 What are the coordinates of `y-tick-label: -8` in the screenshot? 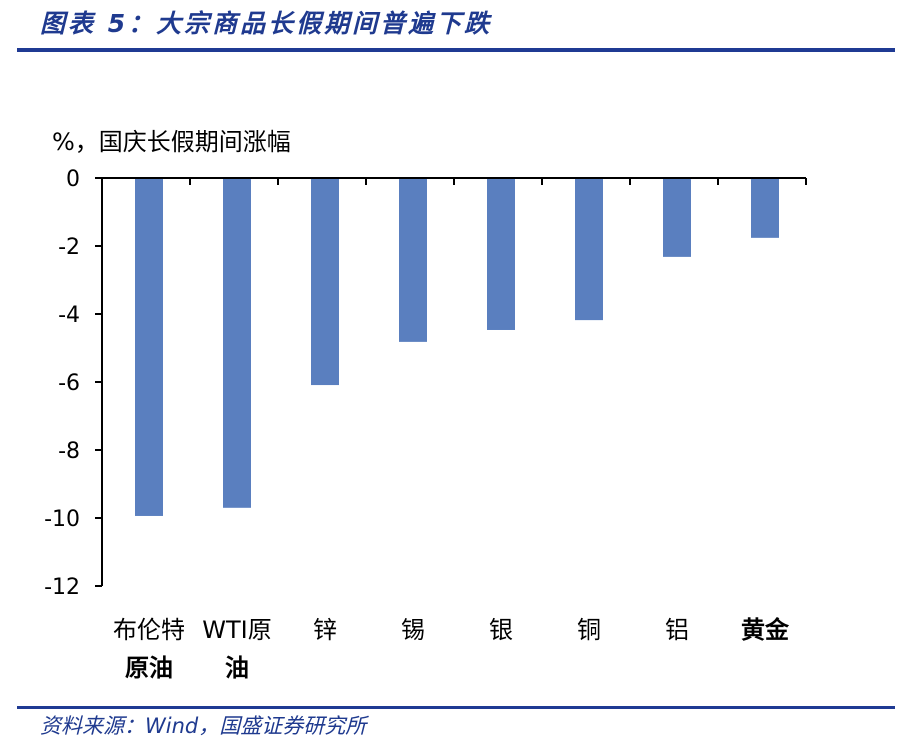 It's located at (69, 451).